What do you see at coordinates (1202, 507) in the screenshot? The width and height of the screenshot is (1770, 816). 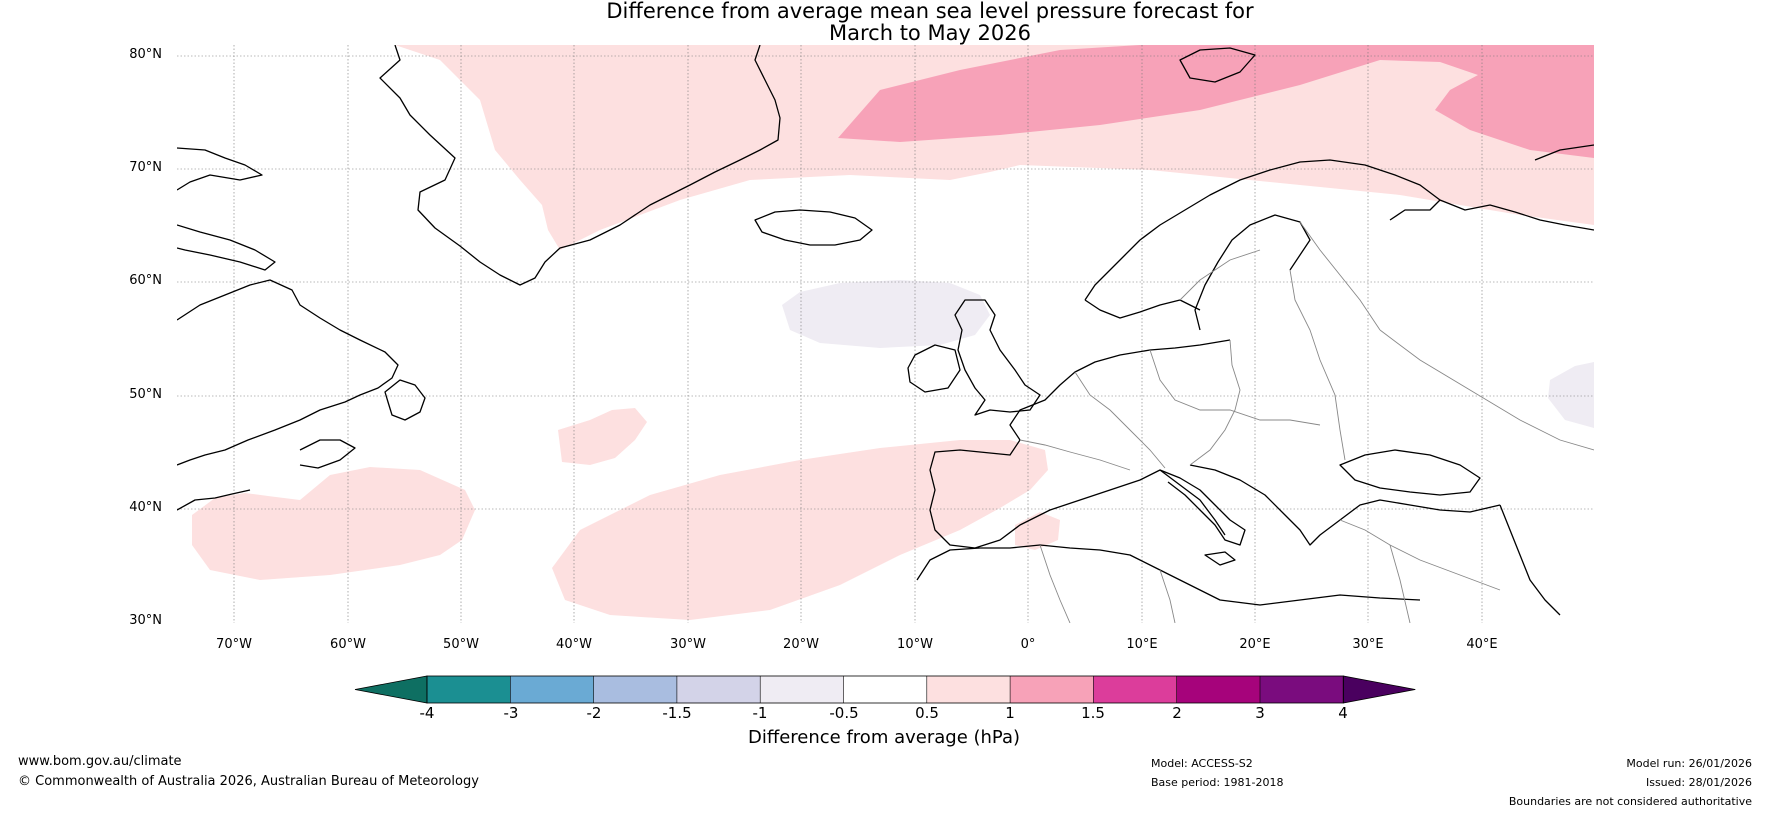 I see `coast-italy` at bounding box center [1202, 507].